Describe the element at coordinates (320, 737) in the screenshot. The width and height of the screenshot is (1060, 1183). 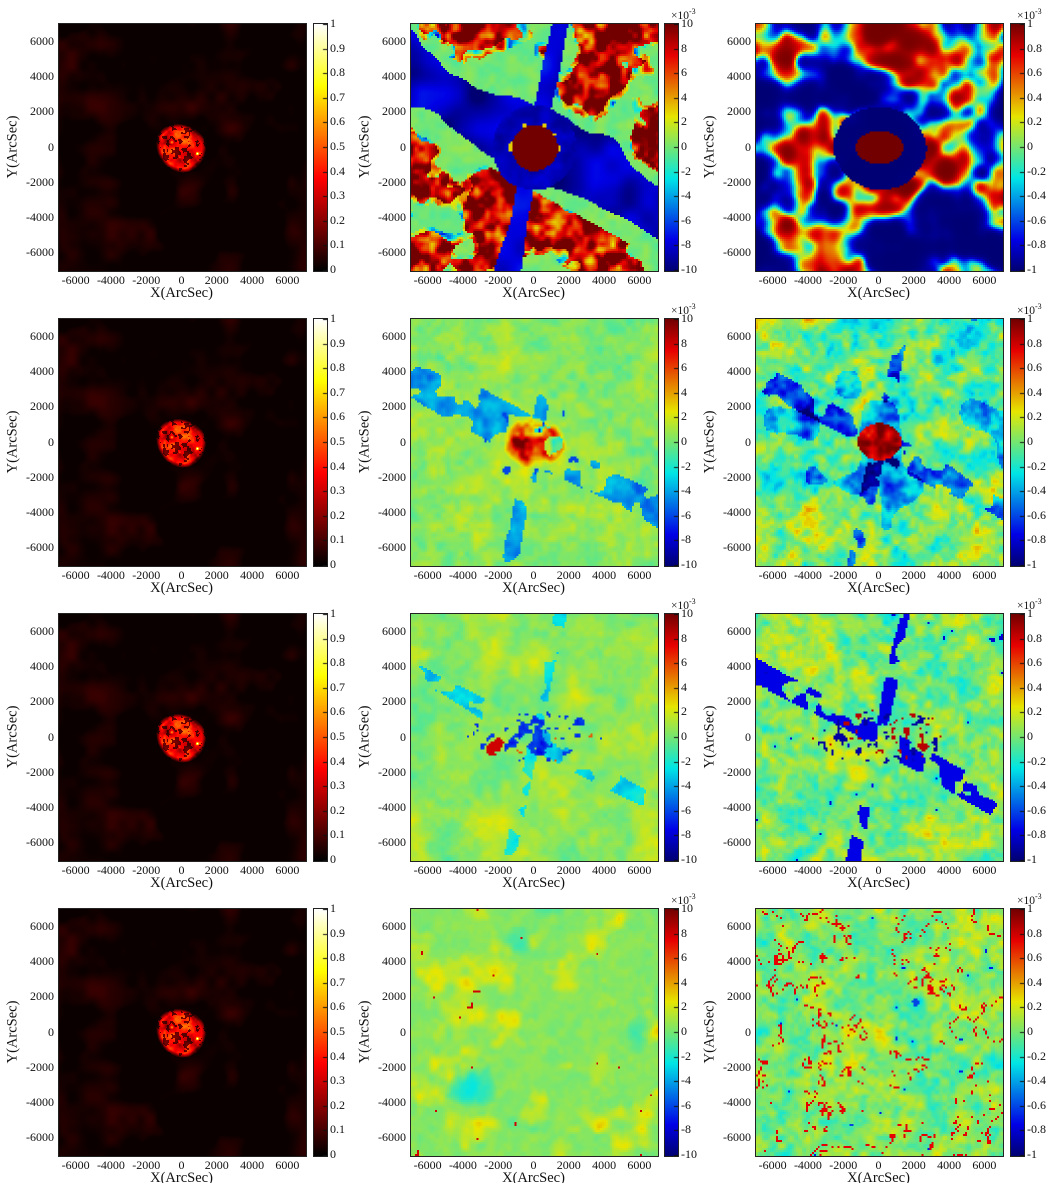
I see `colorbar-r3-left` at that location.